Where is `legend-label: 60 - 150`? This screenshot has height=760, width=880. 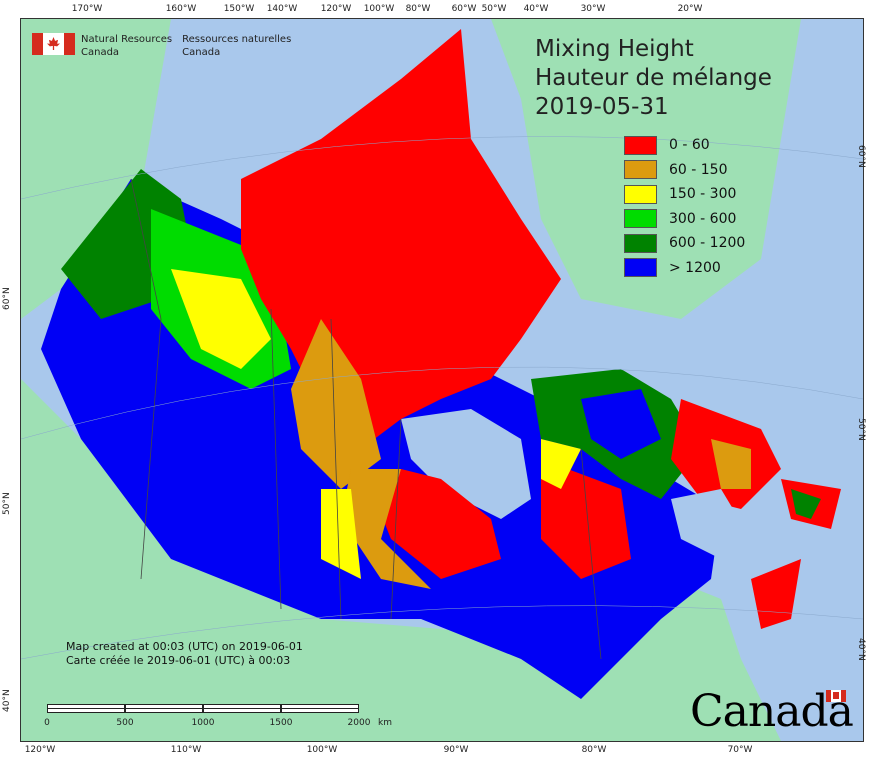 legend-label: 60 - 150 is located at coordinates (698, 169).